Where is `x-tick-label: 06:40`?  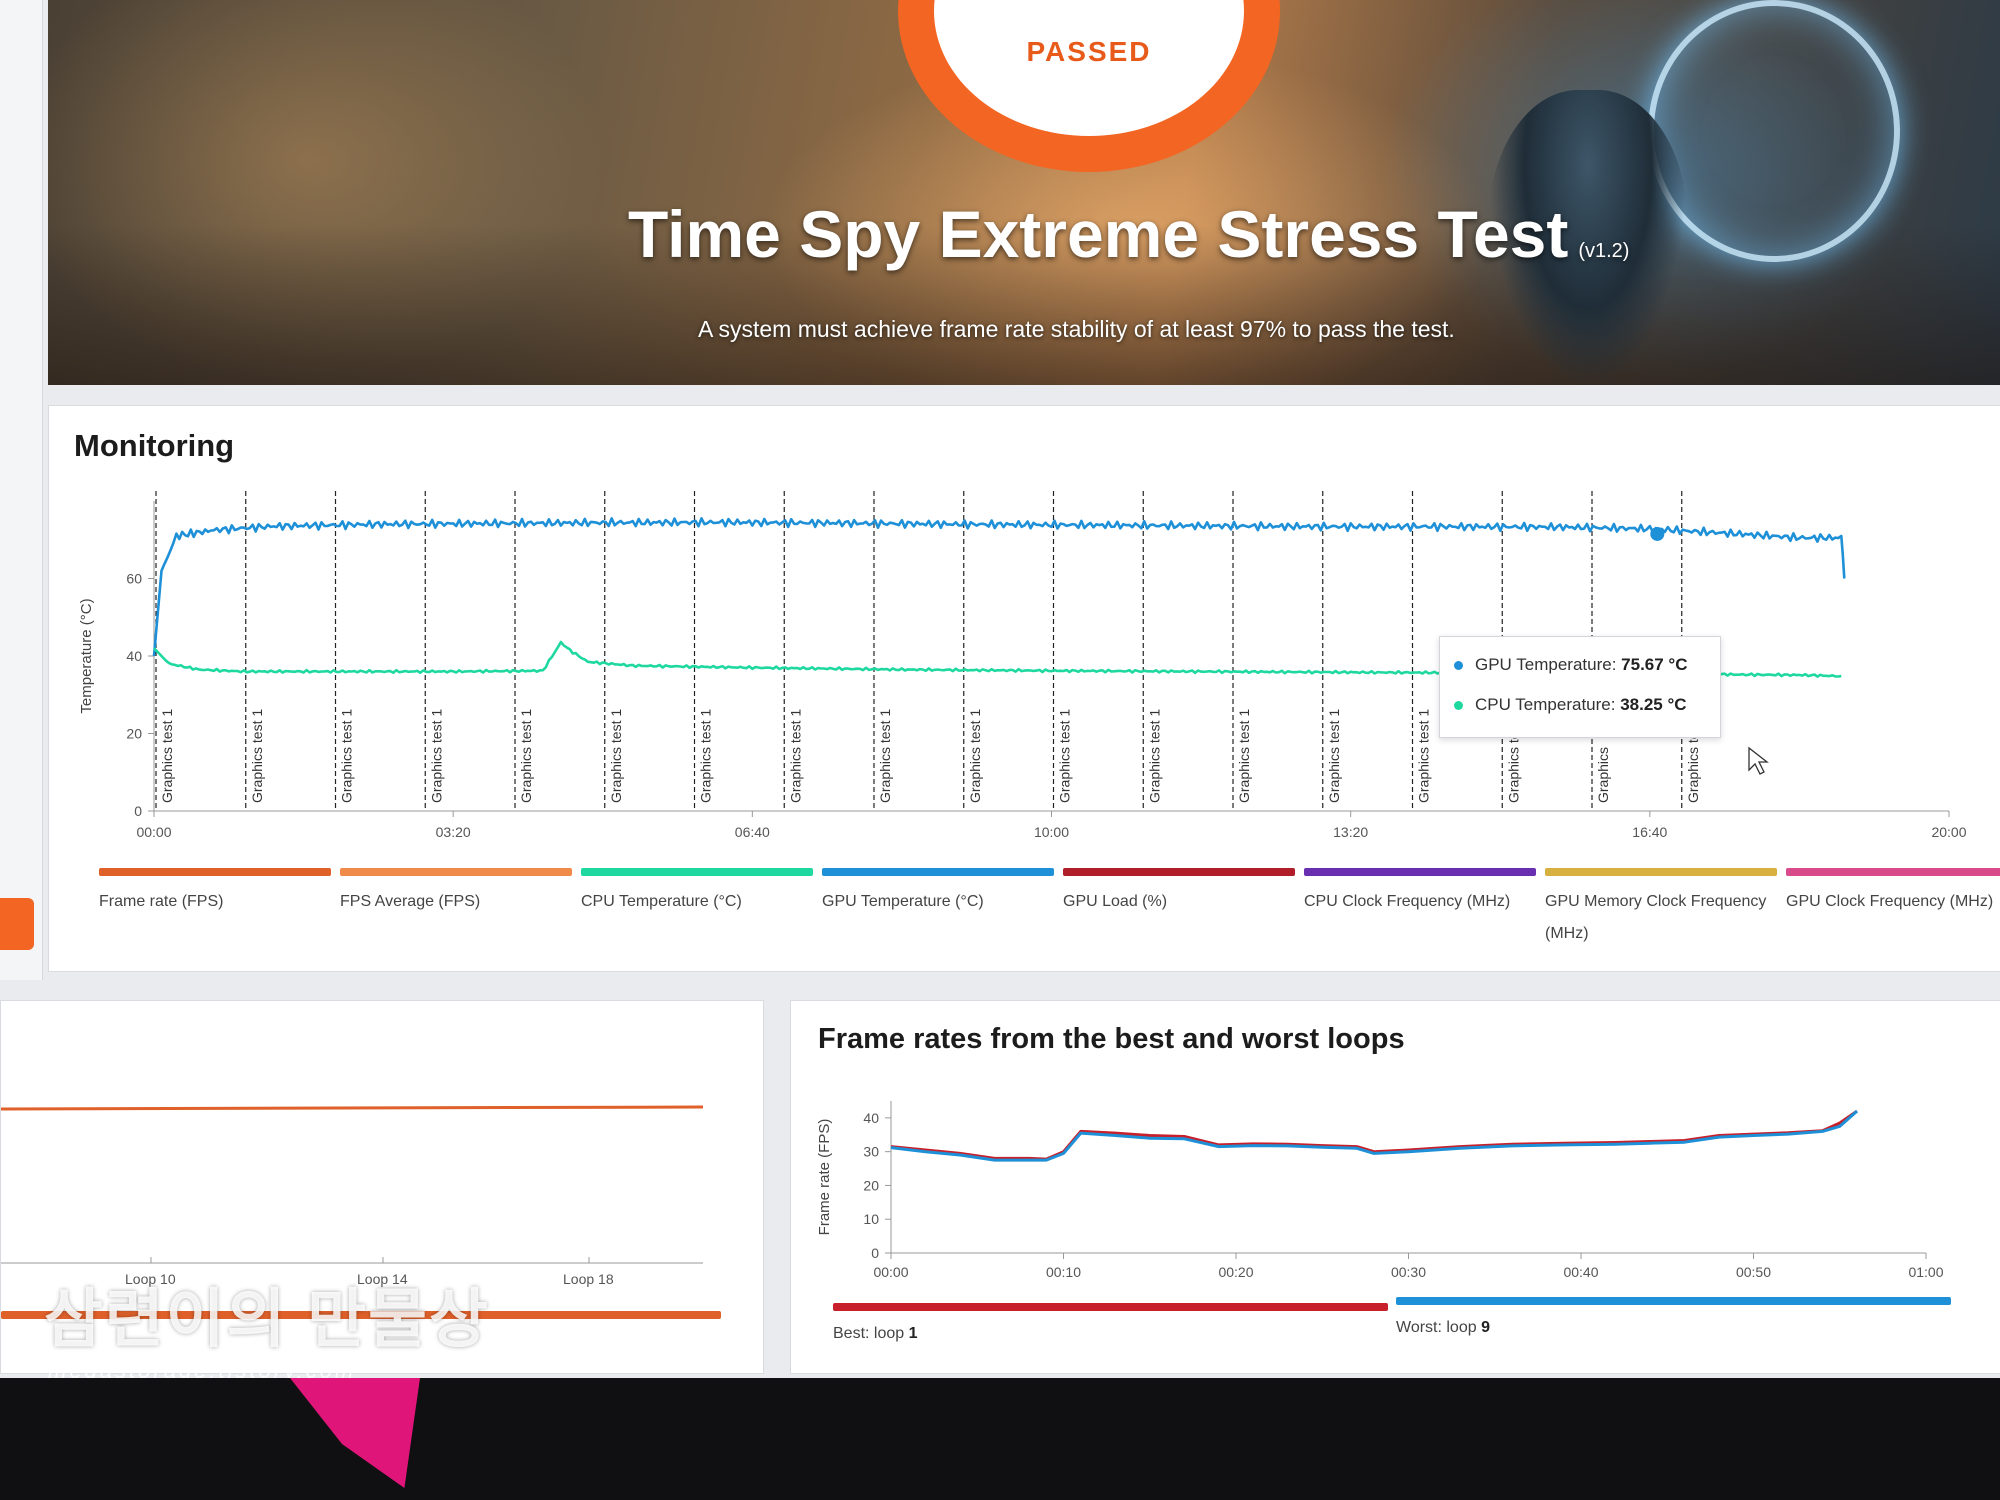 x-tick-label: 06:40 is located at coordinates (752, 832).